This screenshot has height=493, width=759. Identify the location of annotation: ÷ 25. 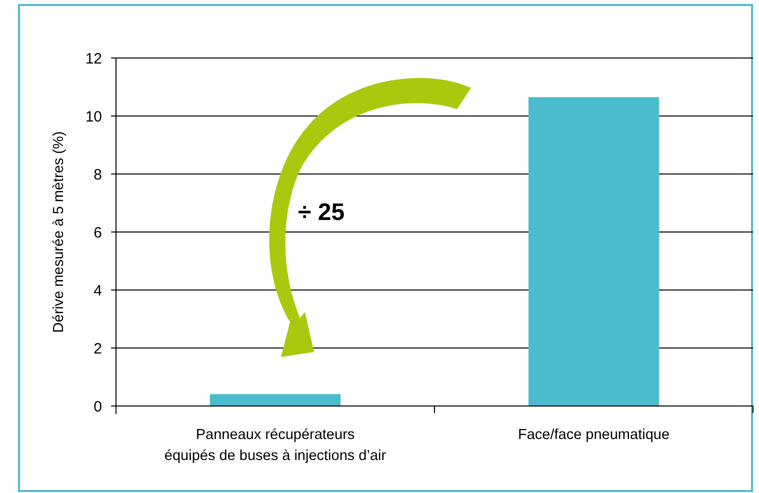
(321, 212).